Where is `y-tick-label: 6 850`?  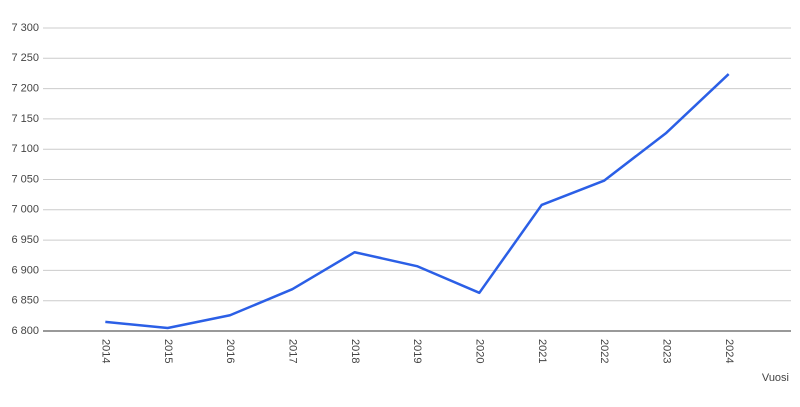 y-tick-label: 6 850 is located at coordinates (25, 301).